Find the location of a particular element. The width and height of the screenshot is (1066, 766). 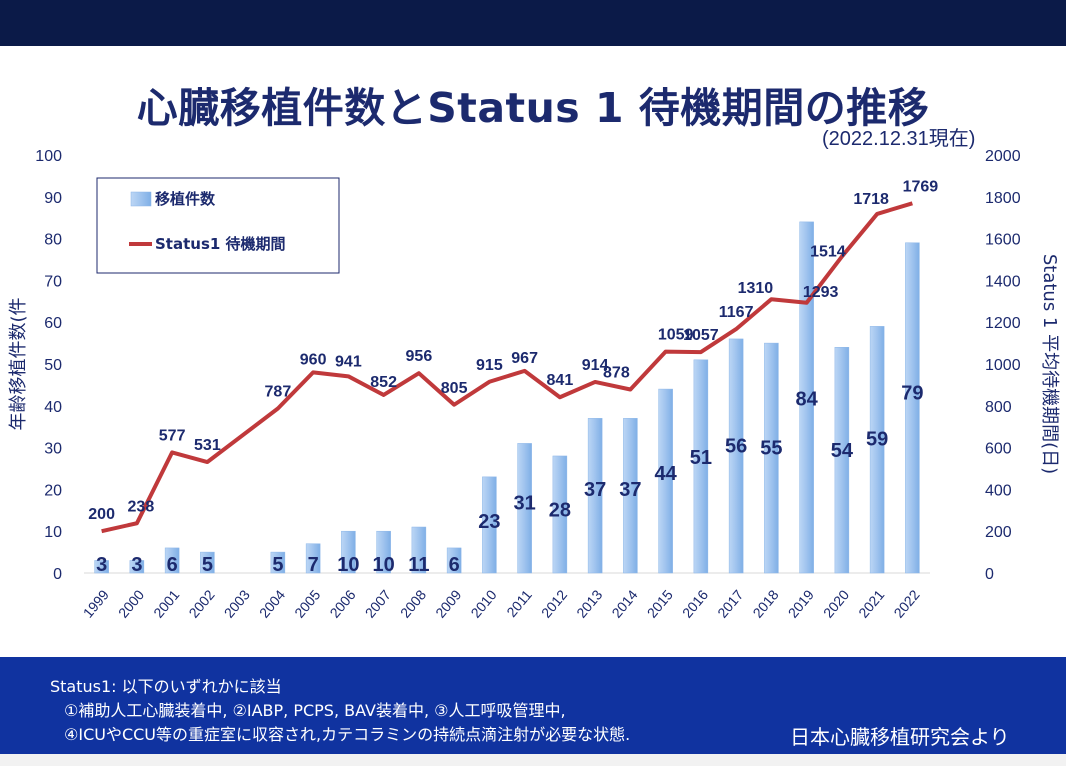

y-right-tick-label: 800 is located at coordinates (998, 407).